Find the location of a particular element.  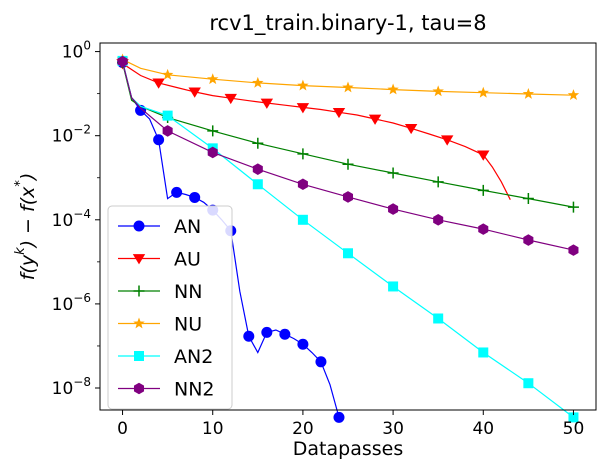

x-tick-label: 50 is located at coordinates (574, 429).